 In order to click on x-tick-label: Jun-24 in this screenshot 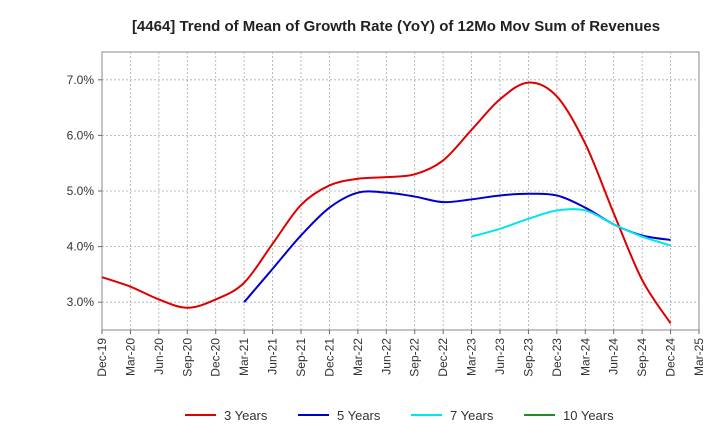, I will do `click(614, 356)`.